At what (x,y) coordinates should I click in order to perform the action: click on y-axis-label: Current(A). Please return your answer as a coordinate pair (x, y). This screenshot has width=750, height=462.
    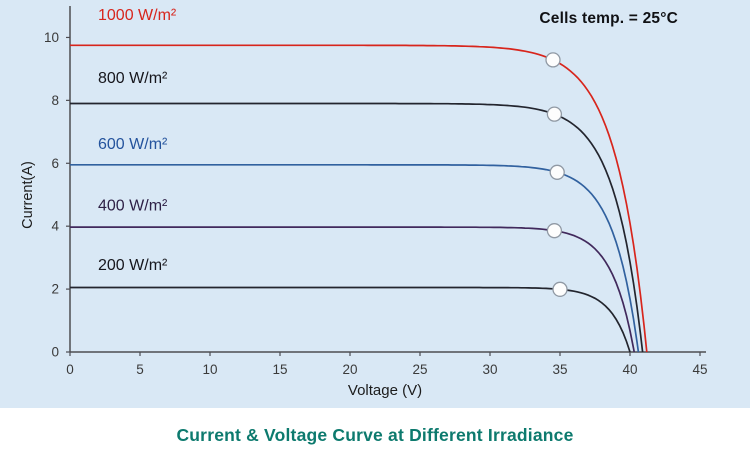
    Looking at the image, I should click on (28, 195).